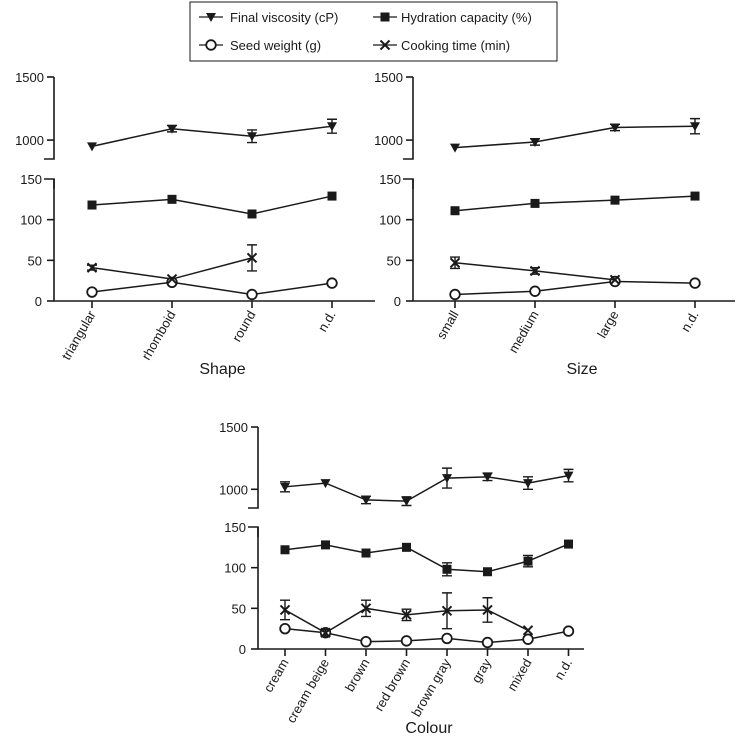  What do you see at coordinates (523, 332) in the screenshot?
I see `x-tick-label: medium` at bounding box center [523, 332].